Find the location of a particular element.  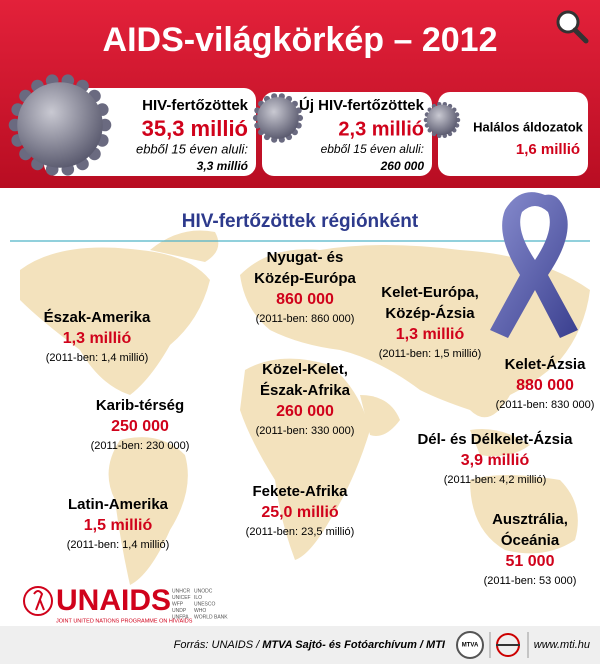

region-value: 1,5 millió is located at coordinates (118, 525).